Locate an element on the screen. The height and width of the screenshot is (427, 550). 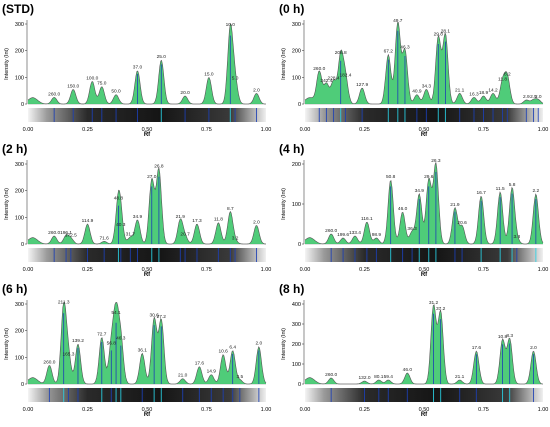
panel-title: (4 h) is located at coordinates (291, 149).